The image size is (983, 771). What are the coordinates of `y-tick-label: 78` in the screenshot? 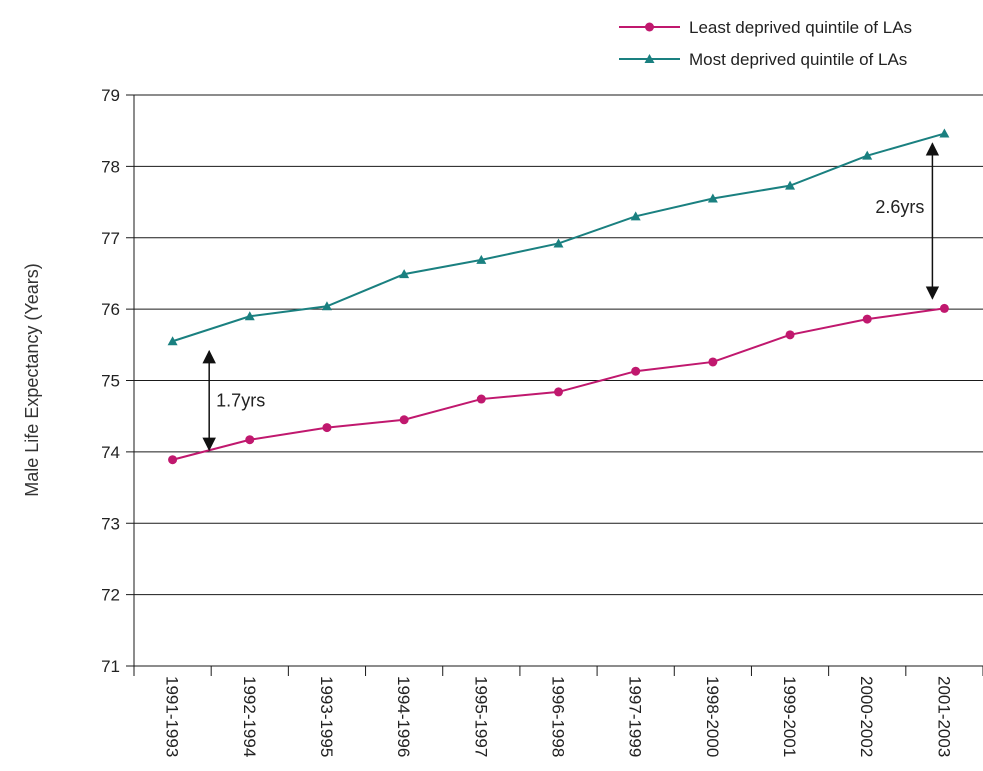 It's located at (110, 166).